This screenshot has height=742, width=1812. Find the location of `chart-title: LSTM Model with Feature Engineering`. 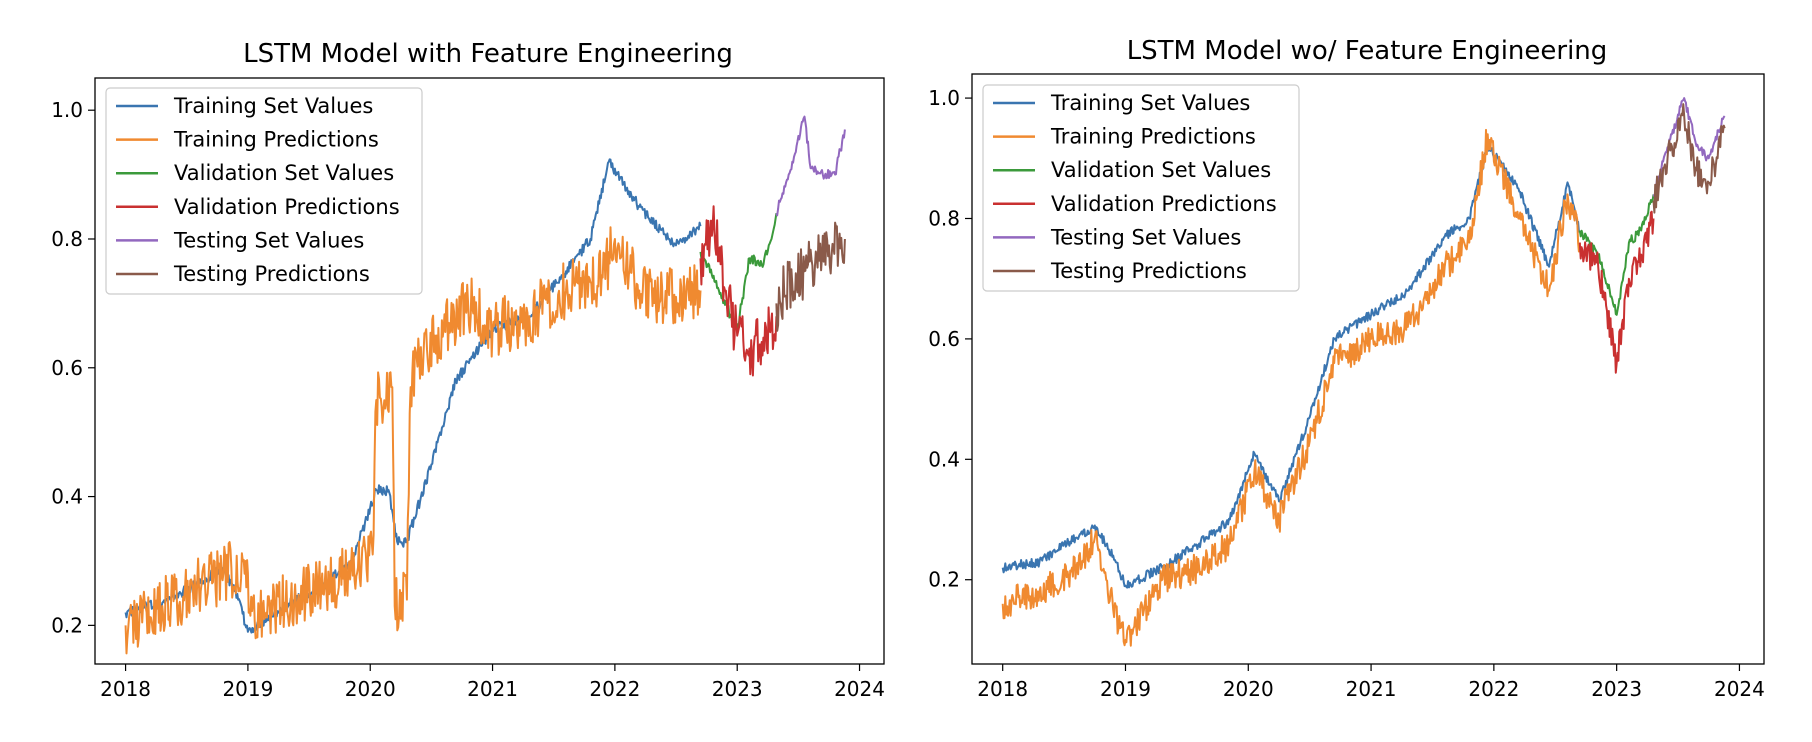

chart-title: LSTM Model with Feature Engineering is located at coordinates (488, 54).